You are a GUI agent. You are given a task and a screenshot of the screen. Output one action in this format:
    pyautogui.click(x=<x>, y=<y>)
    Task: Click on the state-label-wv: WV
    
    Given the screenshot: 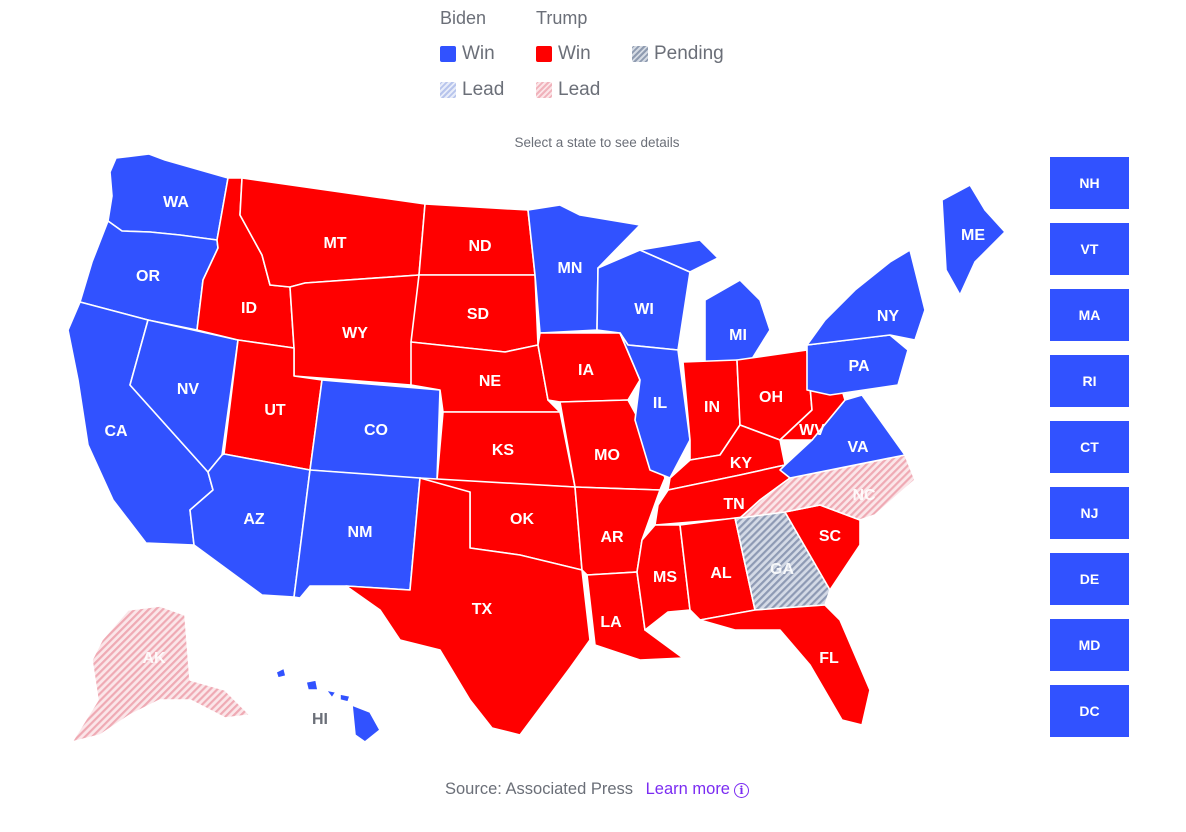 What is the action you would take?
    pyautogui.click(x=812, y=430)
    